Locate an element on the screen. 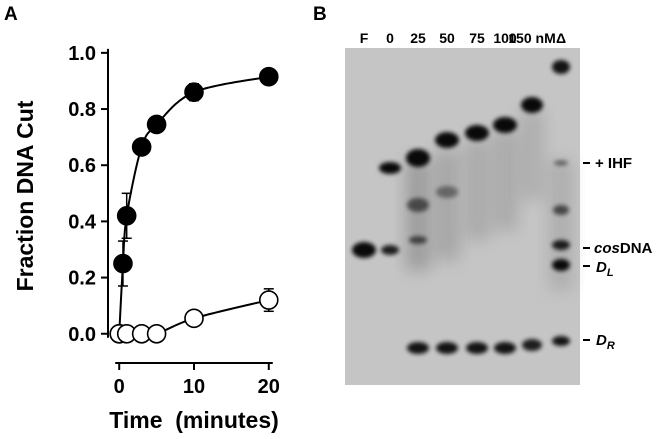  y-tick-label: 0.0 is located at coordinates (82, 335).